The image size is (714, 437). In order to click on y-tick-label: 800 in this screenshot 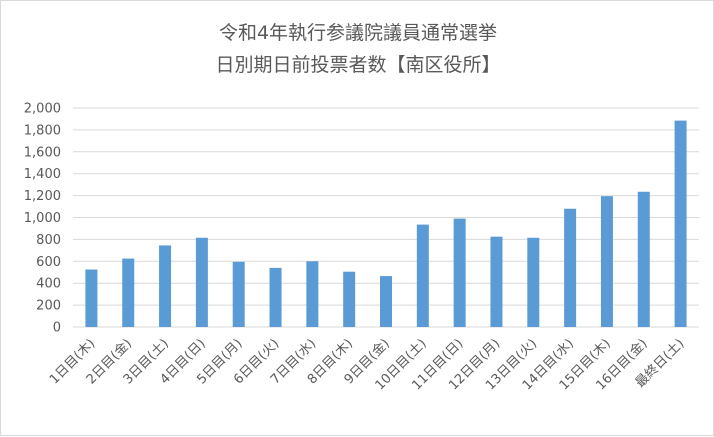, I will do `click(48, 240)`.